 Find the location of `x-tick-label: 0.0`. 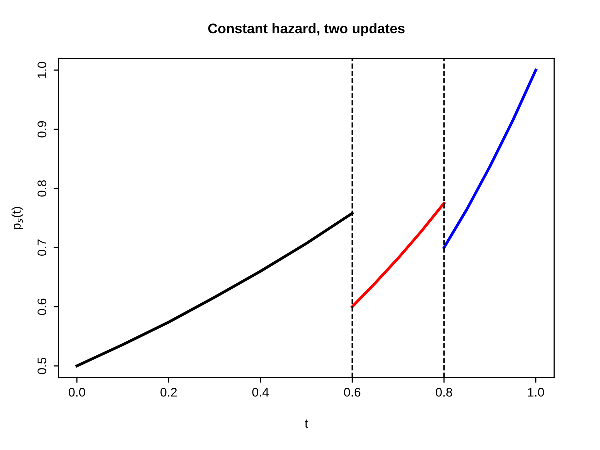

x-tick-label: 0.0 is located at coordinates (77, 392).